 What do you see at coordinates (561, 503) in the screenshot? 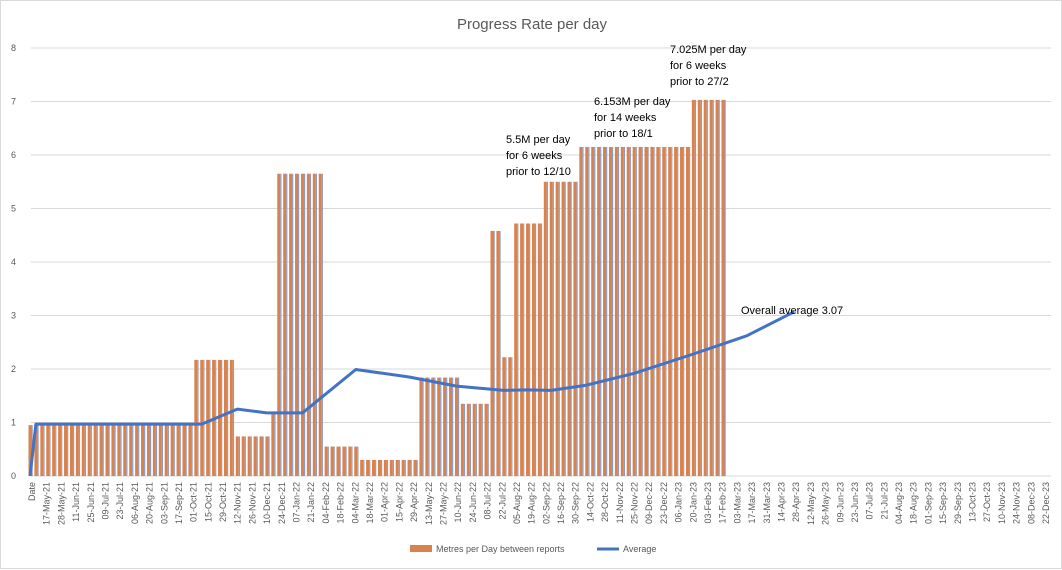
I see `x-tick-label: 16-Sep-22` at bounding box center [561, 503].